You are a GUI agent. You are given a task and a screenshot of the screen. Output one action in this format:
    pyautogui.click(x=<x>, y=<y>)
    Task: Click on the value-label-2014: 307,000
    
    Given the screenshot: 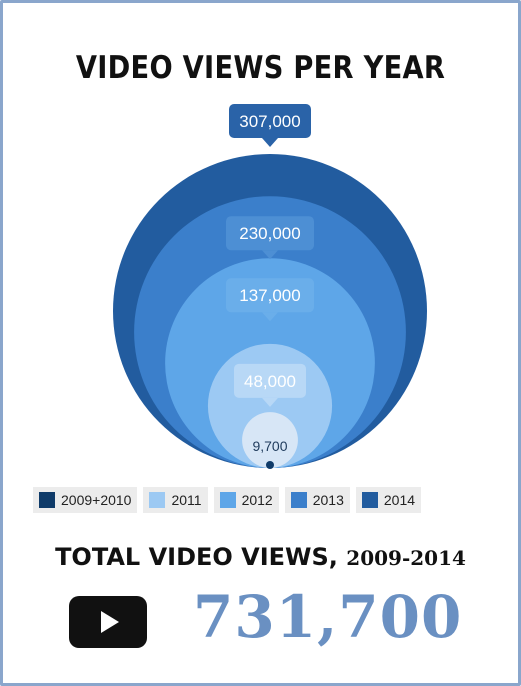 What is the action you would take?
    pyautogui.click(x=269, y=121)
    